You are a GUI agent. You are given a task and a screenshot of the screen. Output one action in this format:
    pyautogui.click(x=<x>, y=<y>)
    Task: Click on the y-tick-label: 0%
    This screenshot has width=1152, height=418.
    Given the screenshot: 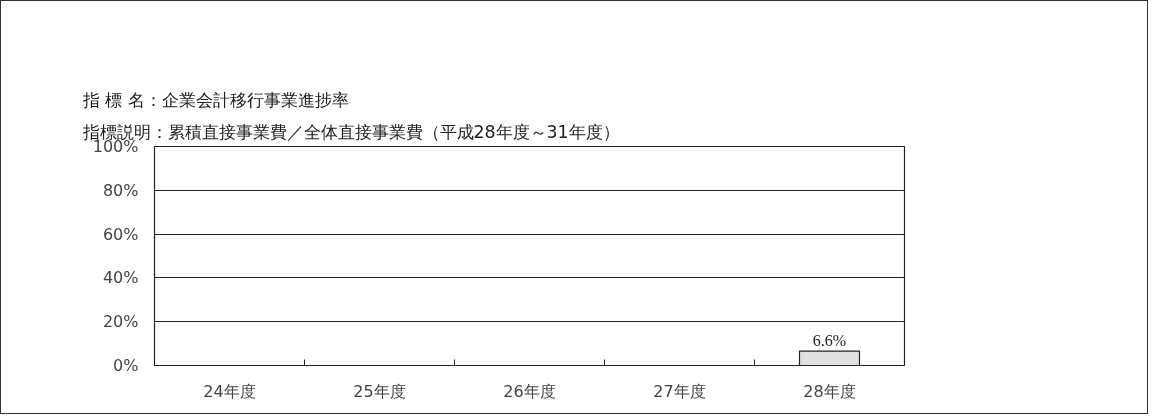 What is the action you would take?
    pyautogui.click(x=126, y=365)
    